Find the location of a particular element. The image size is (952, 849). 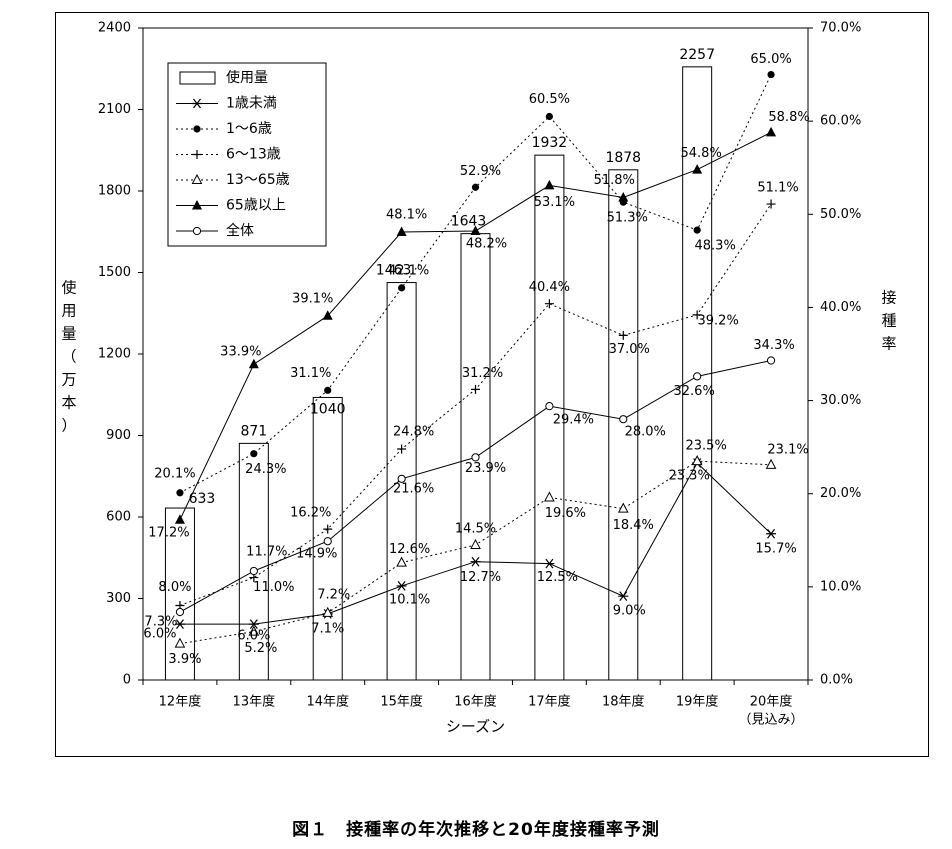

right-axis-title-char: 率 is located at coordinates (888, 344).